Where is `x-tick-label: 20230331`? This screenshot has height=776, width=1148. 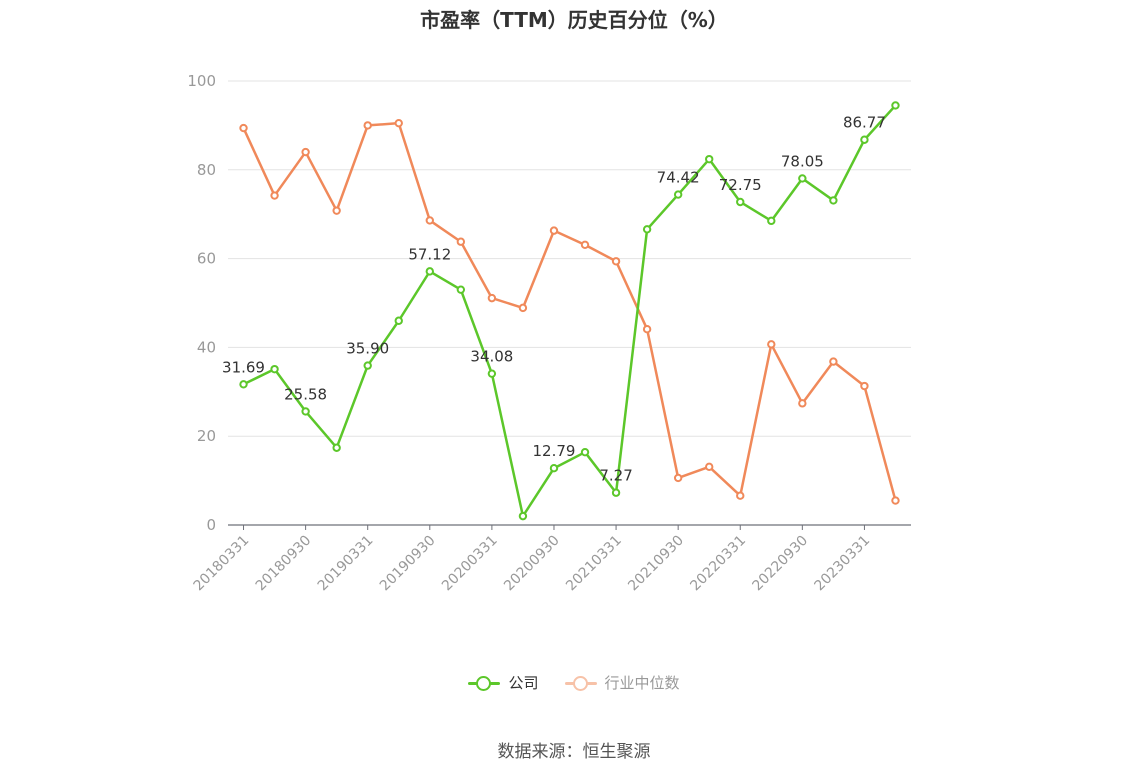
x-tick-label: 20230331 is located at coordinates (843, 564).